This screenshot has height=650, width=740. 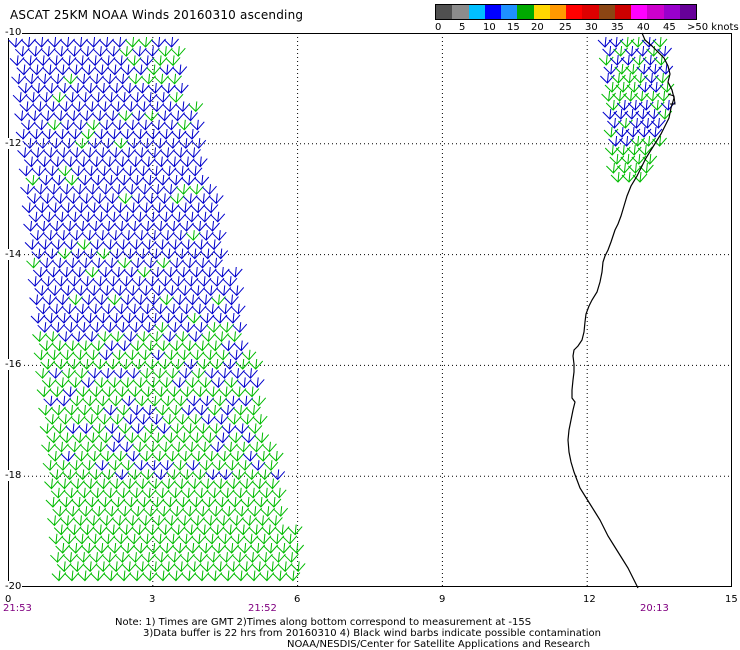 I want to click on lat-label: -12, so click(x=13, y=143).